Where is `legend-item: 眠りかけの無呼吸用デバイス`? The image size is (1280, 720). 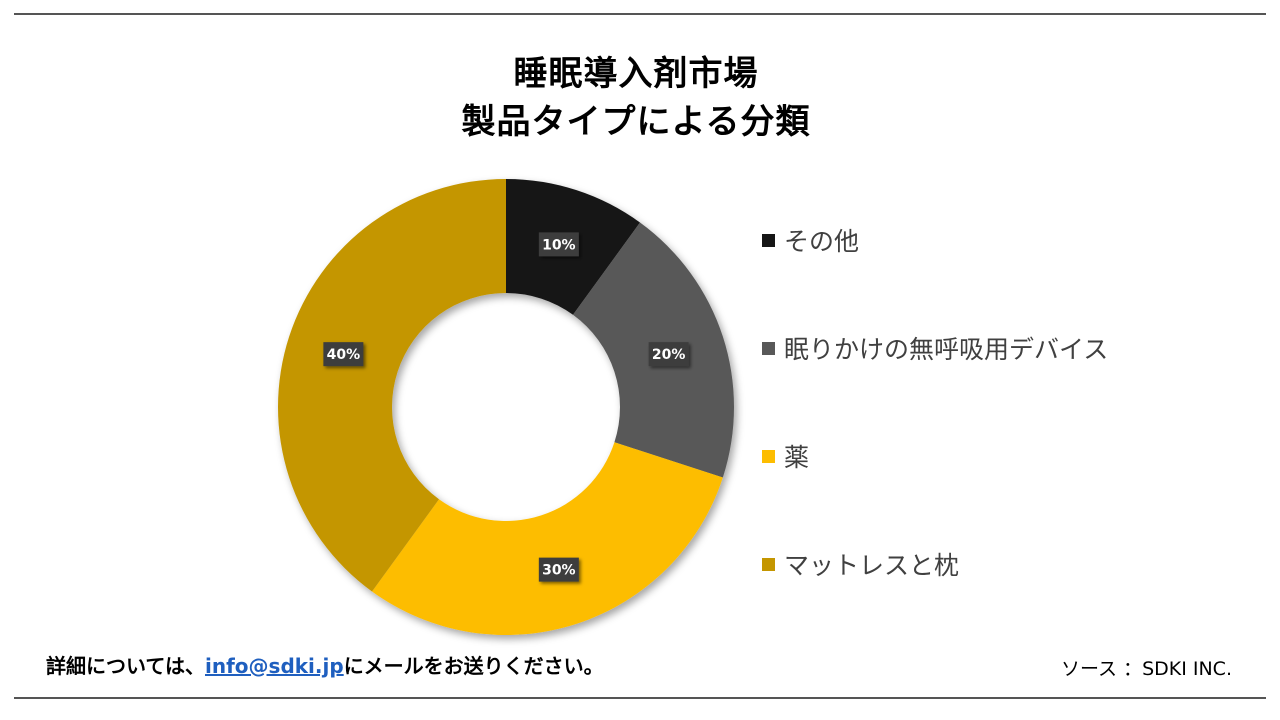
legend-item: 眠りかけの無呼吸用デバイス is located at coordinates (935, 348).